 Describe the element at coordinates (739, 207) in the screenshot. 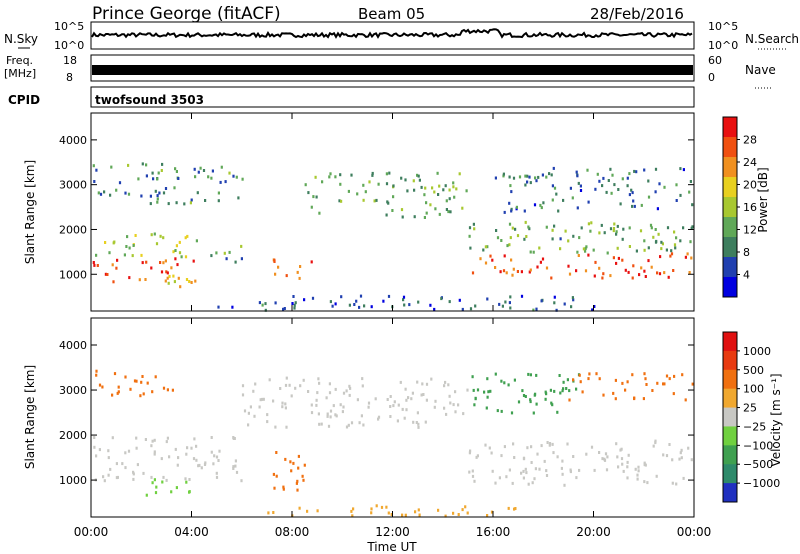

I see `power-colorbar: 4 8 12 16 20 24 28` at that location.